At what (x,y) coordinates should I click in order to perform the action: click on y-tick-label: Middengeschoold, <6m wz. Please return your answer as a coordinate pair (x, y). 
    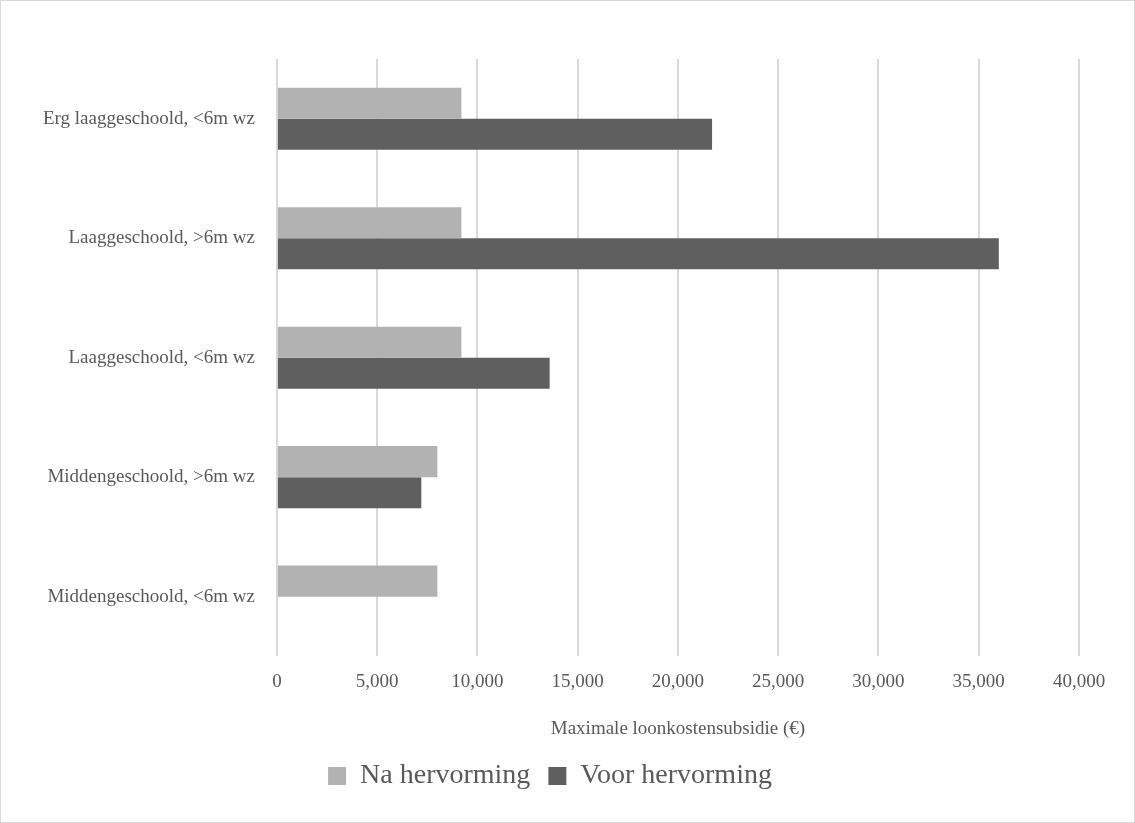
    Looking at the image, I should click on (151, 595).